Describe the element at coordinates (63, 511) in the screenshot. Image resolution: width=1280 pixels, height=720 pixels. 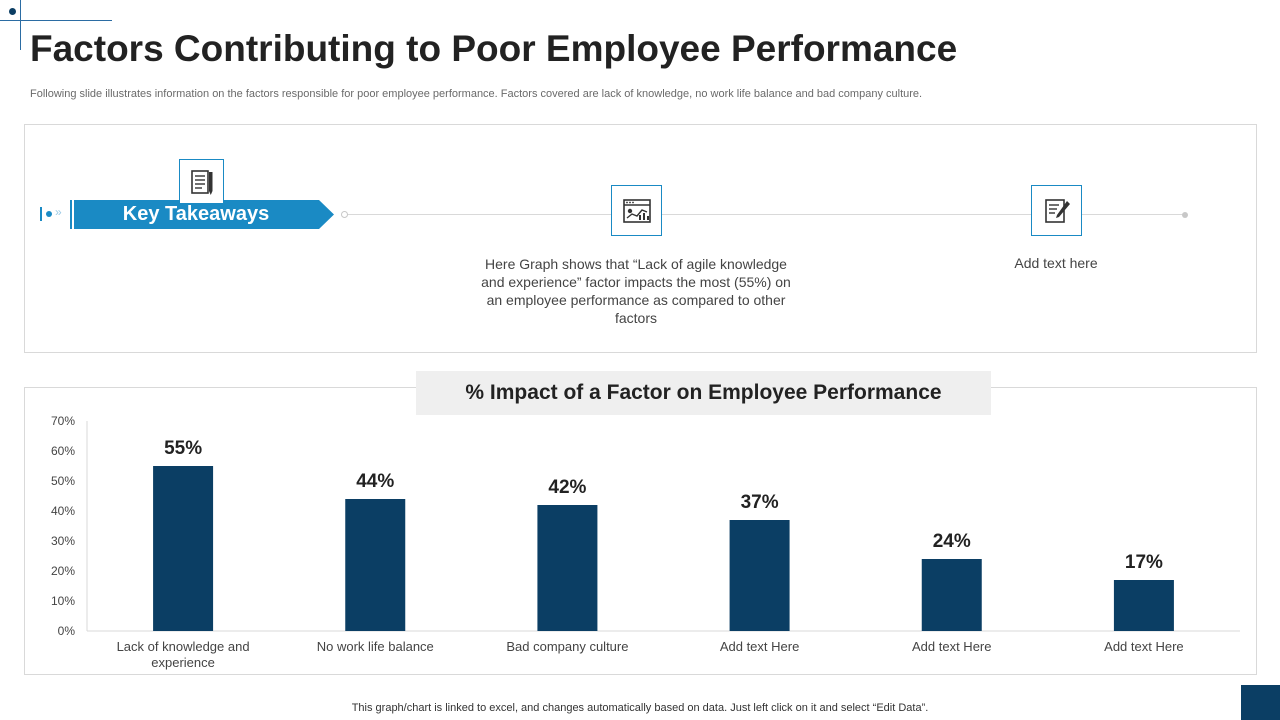
I see `y-tick-label: 40%` at that location.